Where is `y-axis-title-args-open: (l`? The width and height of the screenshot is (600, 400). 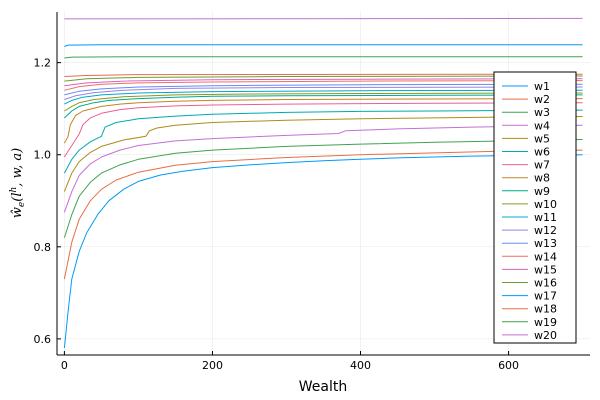
y-axis-title-args-open: (l is located at coordinates (17, 197).